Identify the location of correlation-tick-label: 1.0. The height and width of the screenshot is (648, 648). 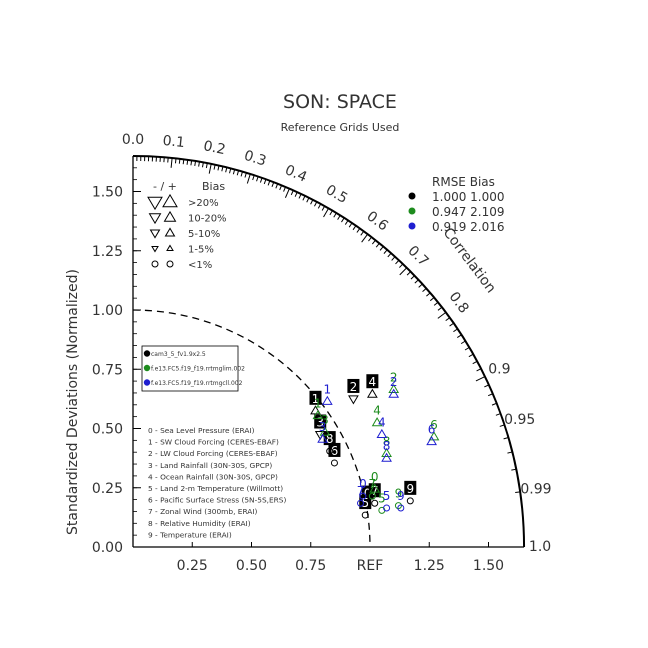
(540, 547).